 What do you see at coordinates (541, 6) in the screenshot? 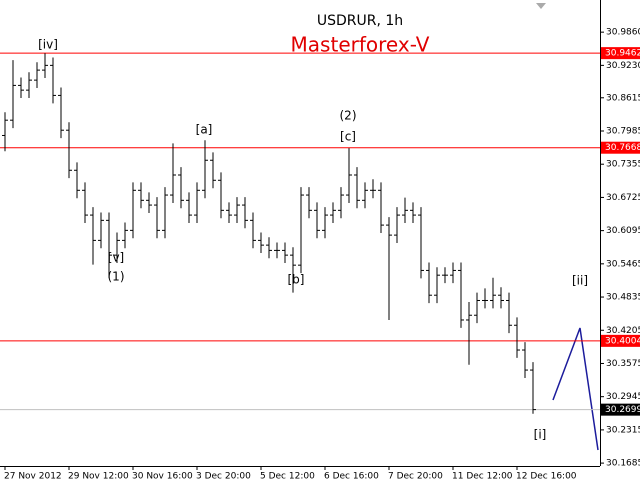
I see `scroll-marker` at bounding box center [541, 6].